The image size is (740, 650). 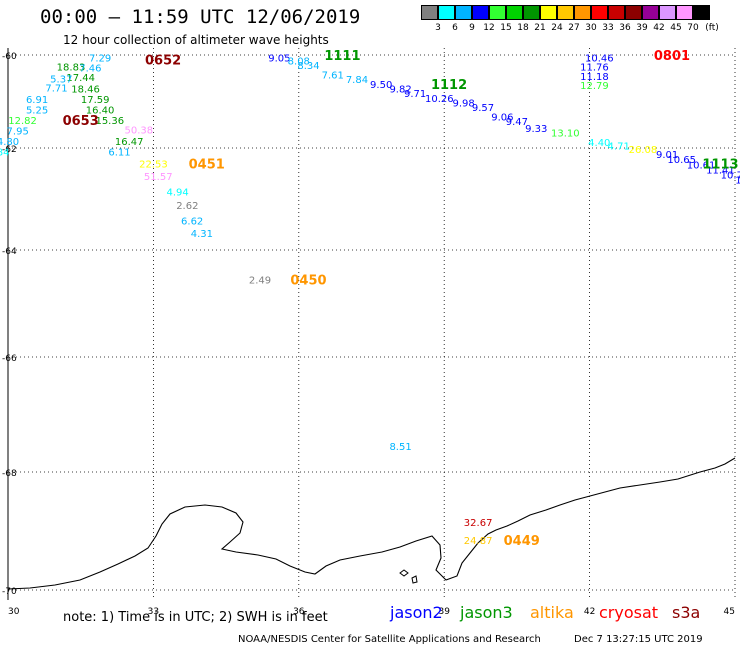 What do you see at coordinates (80, 78) in the screenshot?
I see `wave-height-value: 17.44` at bounding box center [80, 78].